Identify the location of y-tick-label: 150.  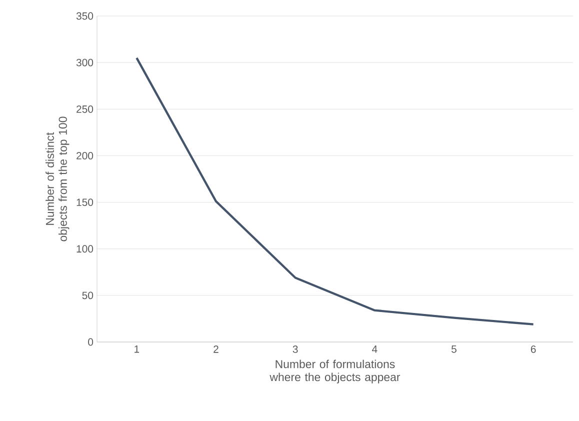
(85, 202).